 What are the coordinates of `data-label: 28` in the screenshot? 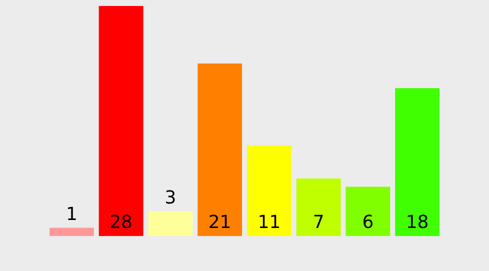 It's located at (121, 222).